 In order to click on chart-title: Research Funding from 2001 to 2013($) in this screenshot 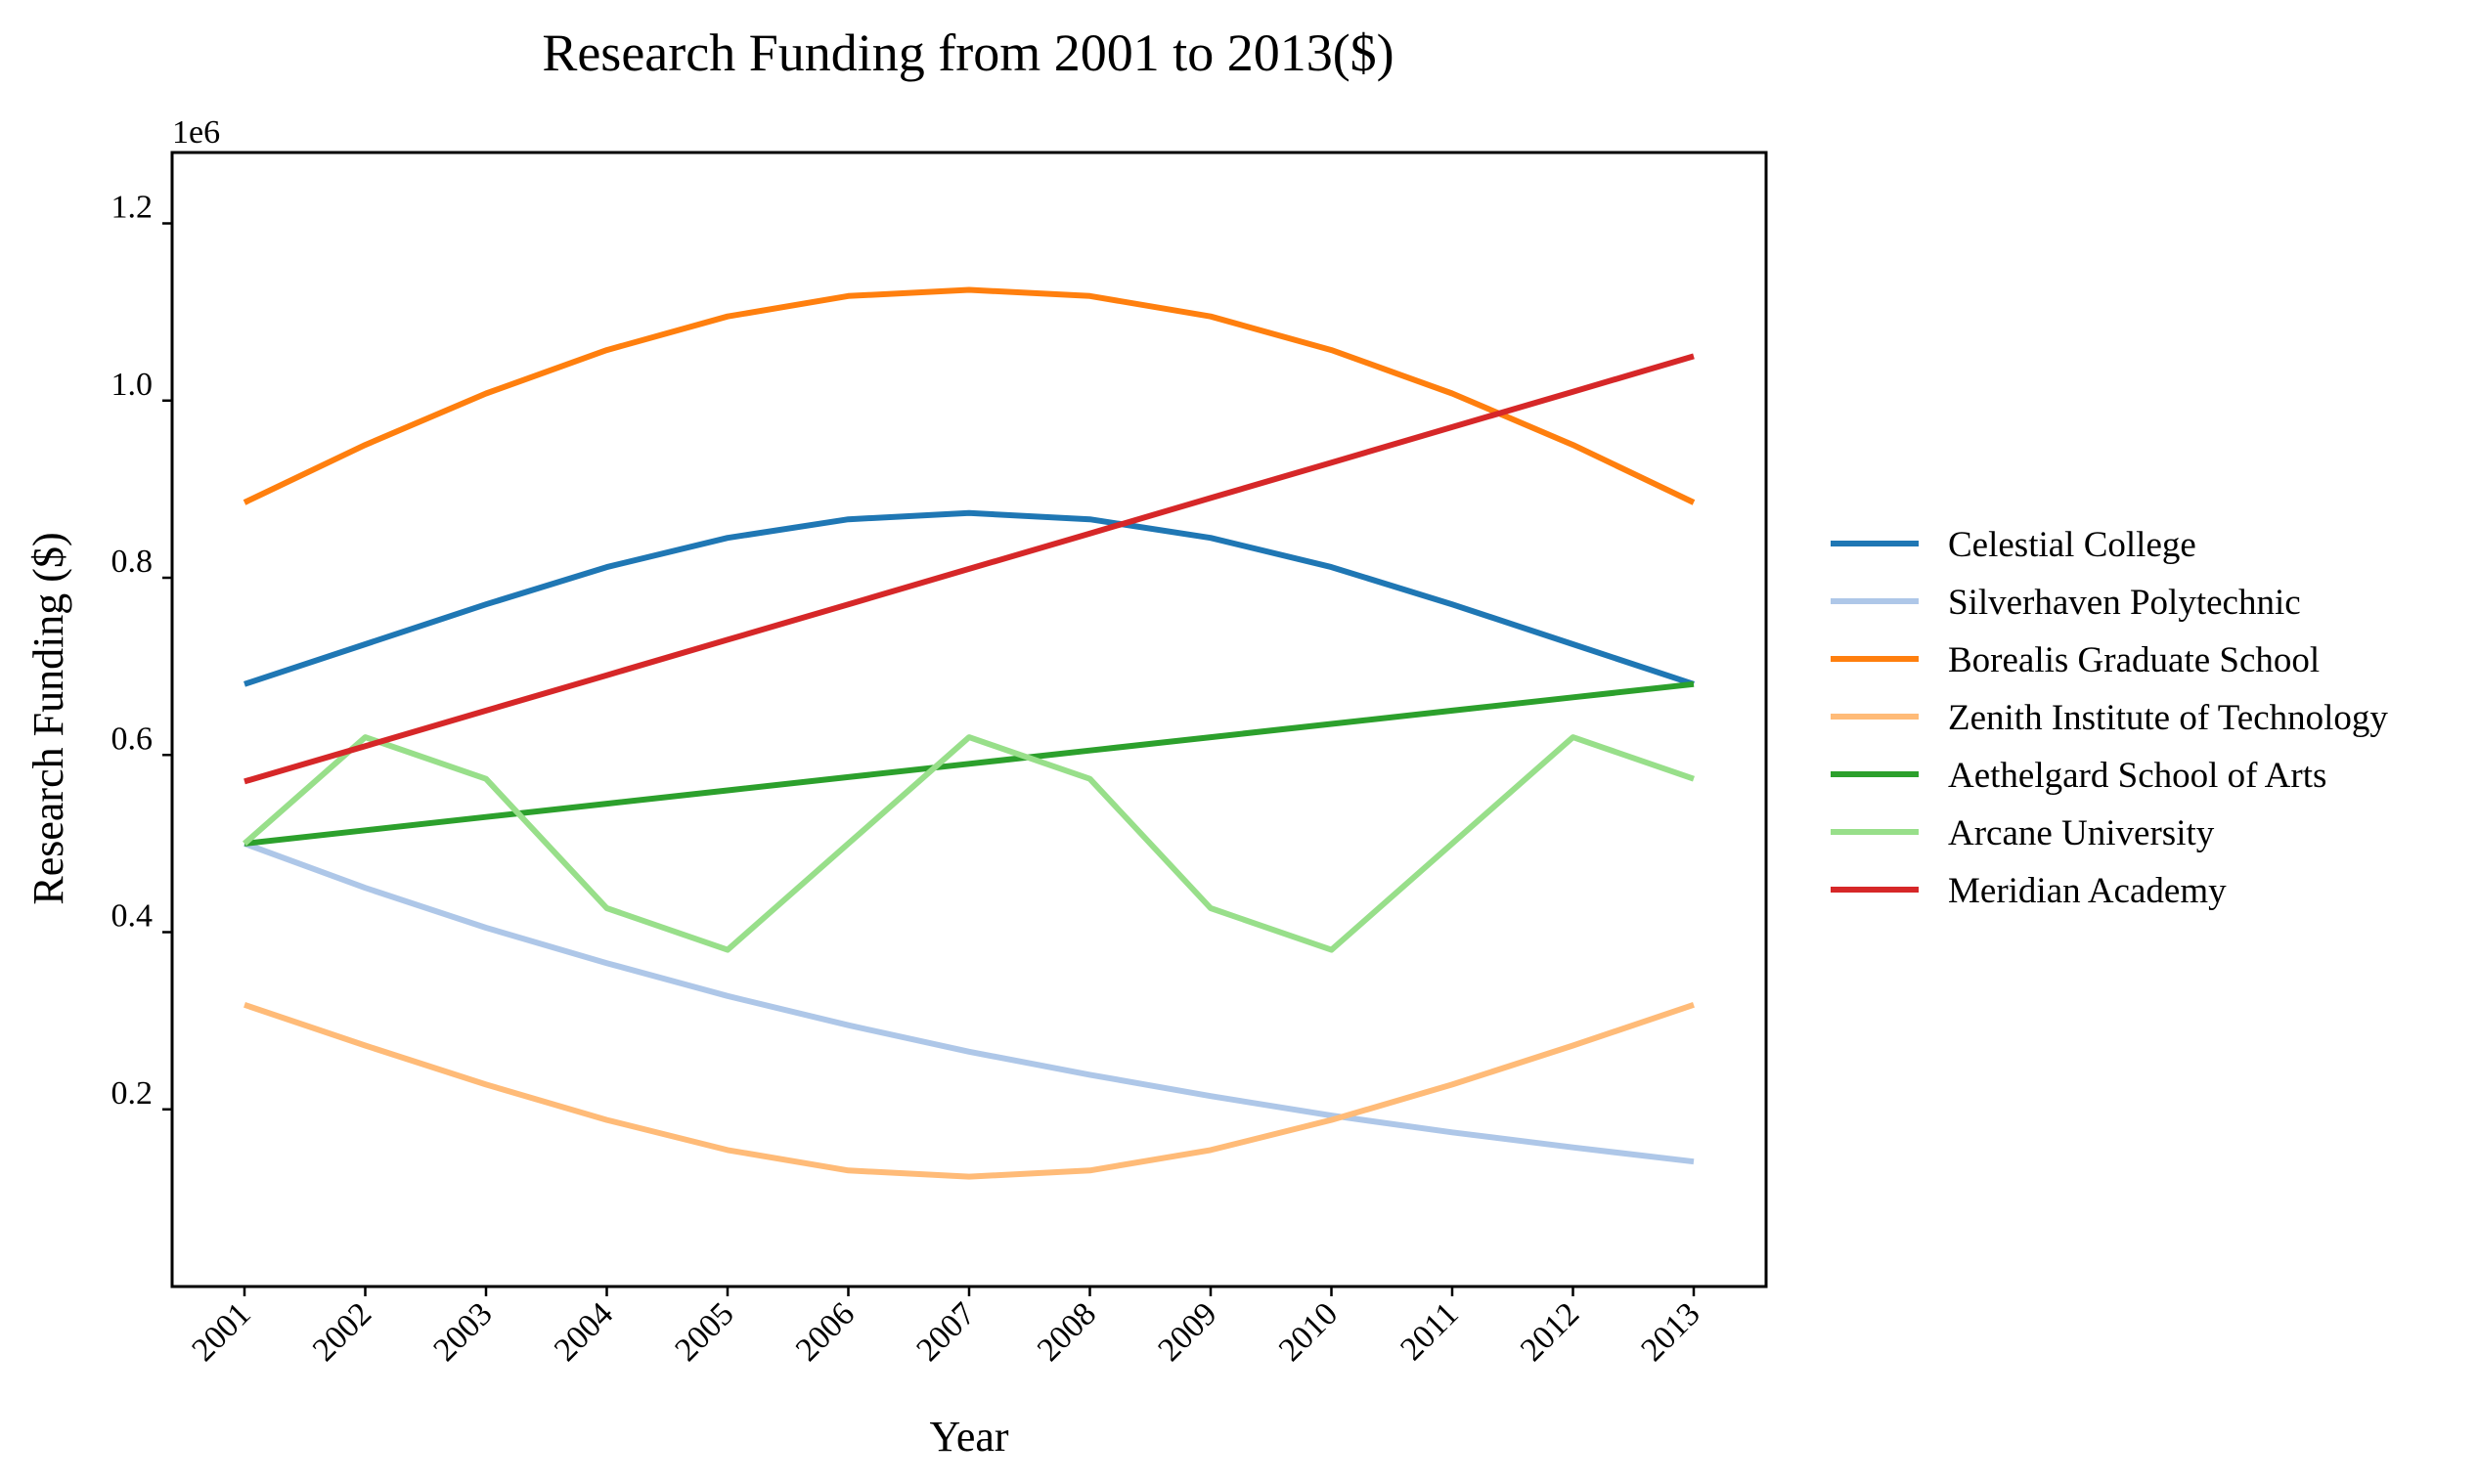, I will do `click(968, 52)`.